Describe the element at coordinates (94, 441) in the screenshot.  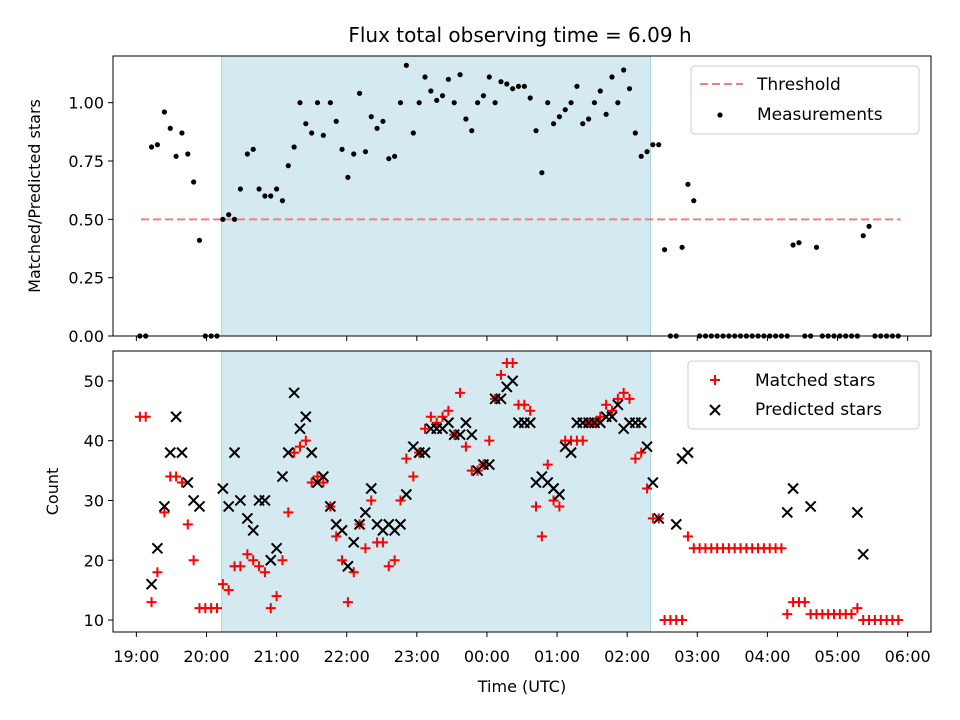
I see `count-y-tick-label: 40` at that location.